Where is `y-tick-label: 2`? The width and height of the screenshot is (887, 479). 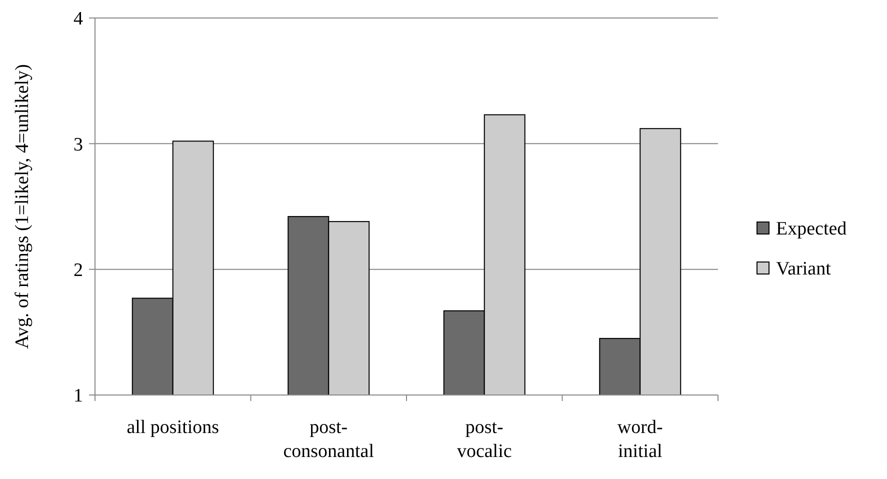 y-tick-label: 2 is located at coordinates (78, 270).